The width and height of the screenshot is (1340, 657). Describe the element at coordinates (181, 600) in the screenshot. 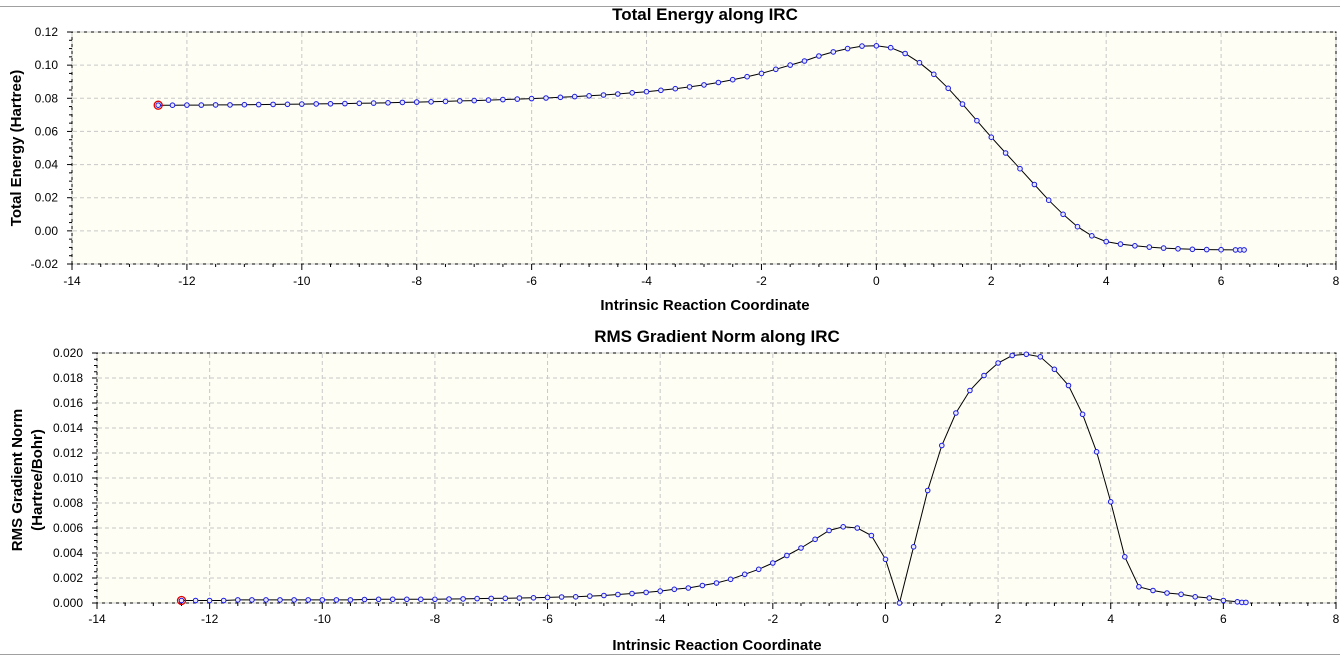

I see `gradient-current-point-marker` at that location.